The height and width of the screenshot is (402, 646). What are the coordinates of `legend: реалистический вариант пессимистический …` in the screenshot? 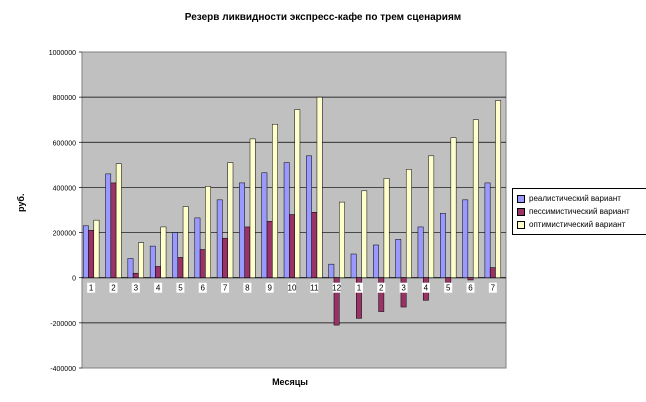 It's located at (579, 211).